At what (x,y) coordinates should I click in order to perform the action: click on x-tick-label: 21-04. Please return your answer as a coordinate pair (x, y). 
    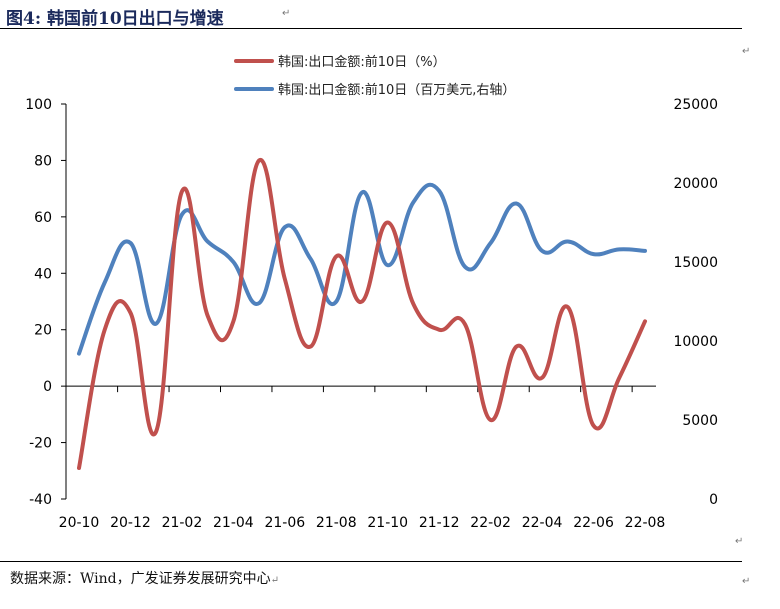
    Looking at the image, I should click on (233, 523).